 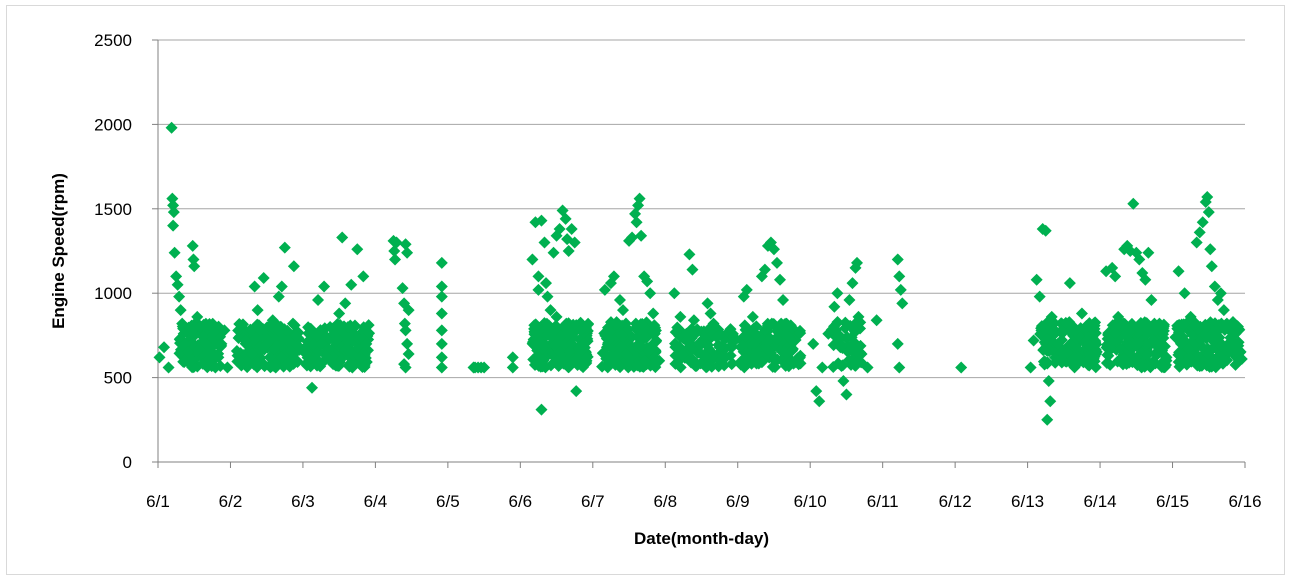 I want to click on x-tick-label: 6/9, so click(x=738, y=501).